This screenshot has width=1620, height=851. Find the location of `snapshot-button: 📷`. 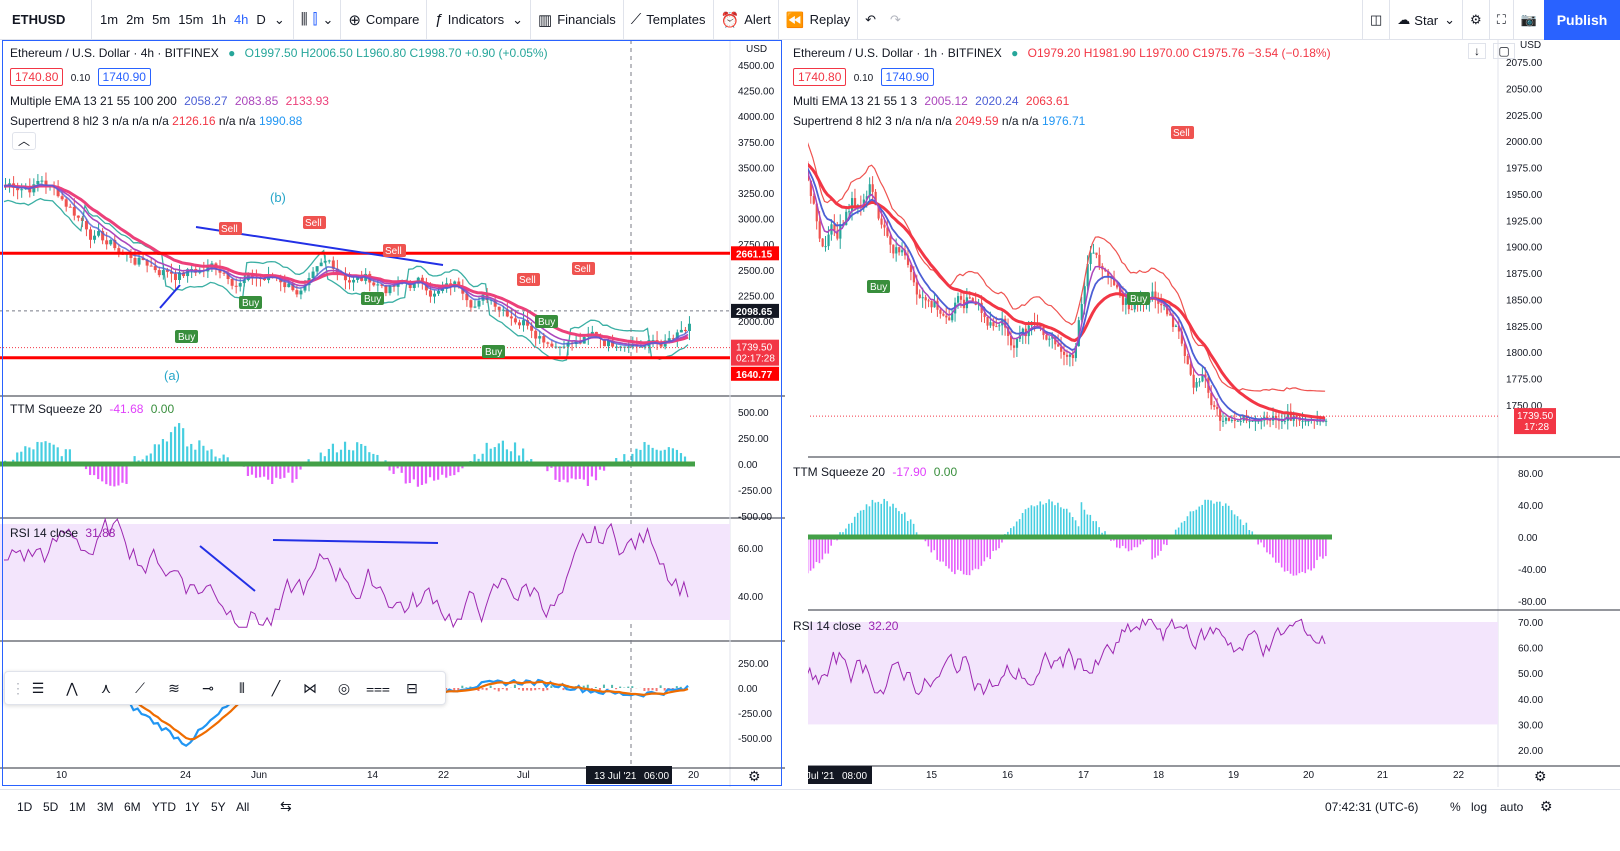

snapshot-button: 📷 is located at coordinates (1528, 20).